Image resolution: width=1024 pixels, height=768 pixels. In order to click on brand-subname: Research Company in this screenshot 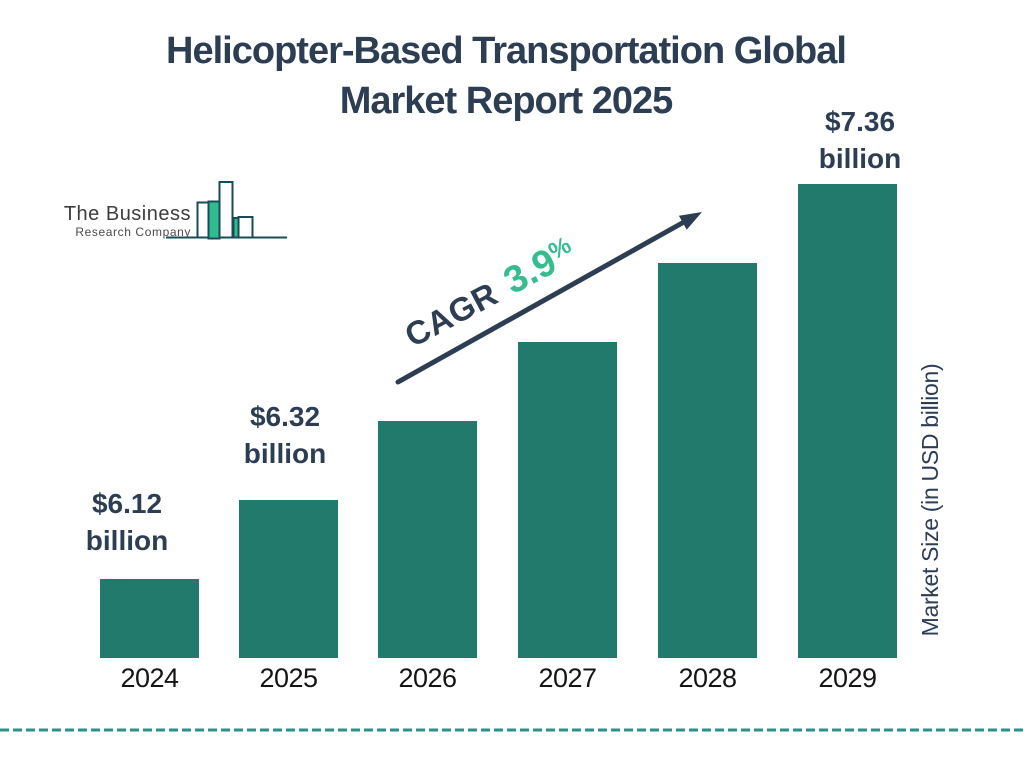, I will do `click(133, 232)`.